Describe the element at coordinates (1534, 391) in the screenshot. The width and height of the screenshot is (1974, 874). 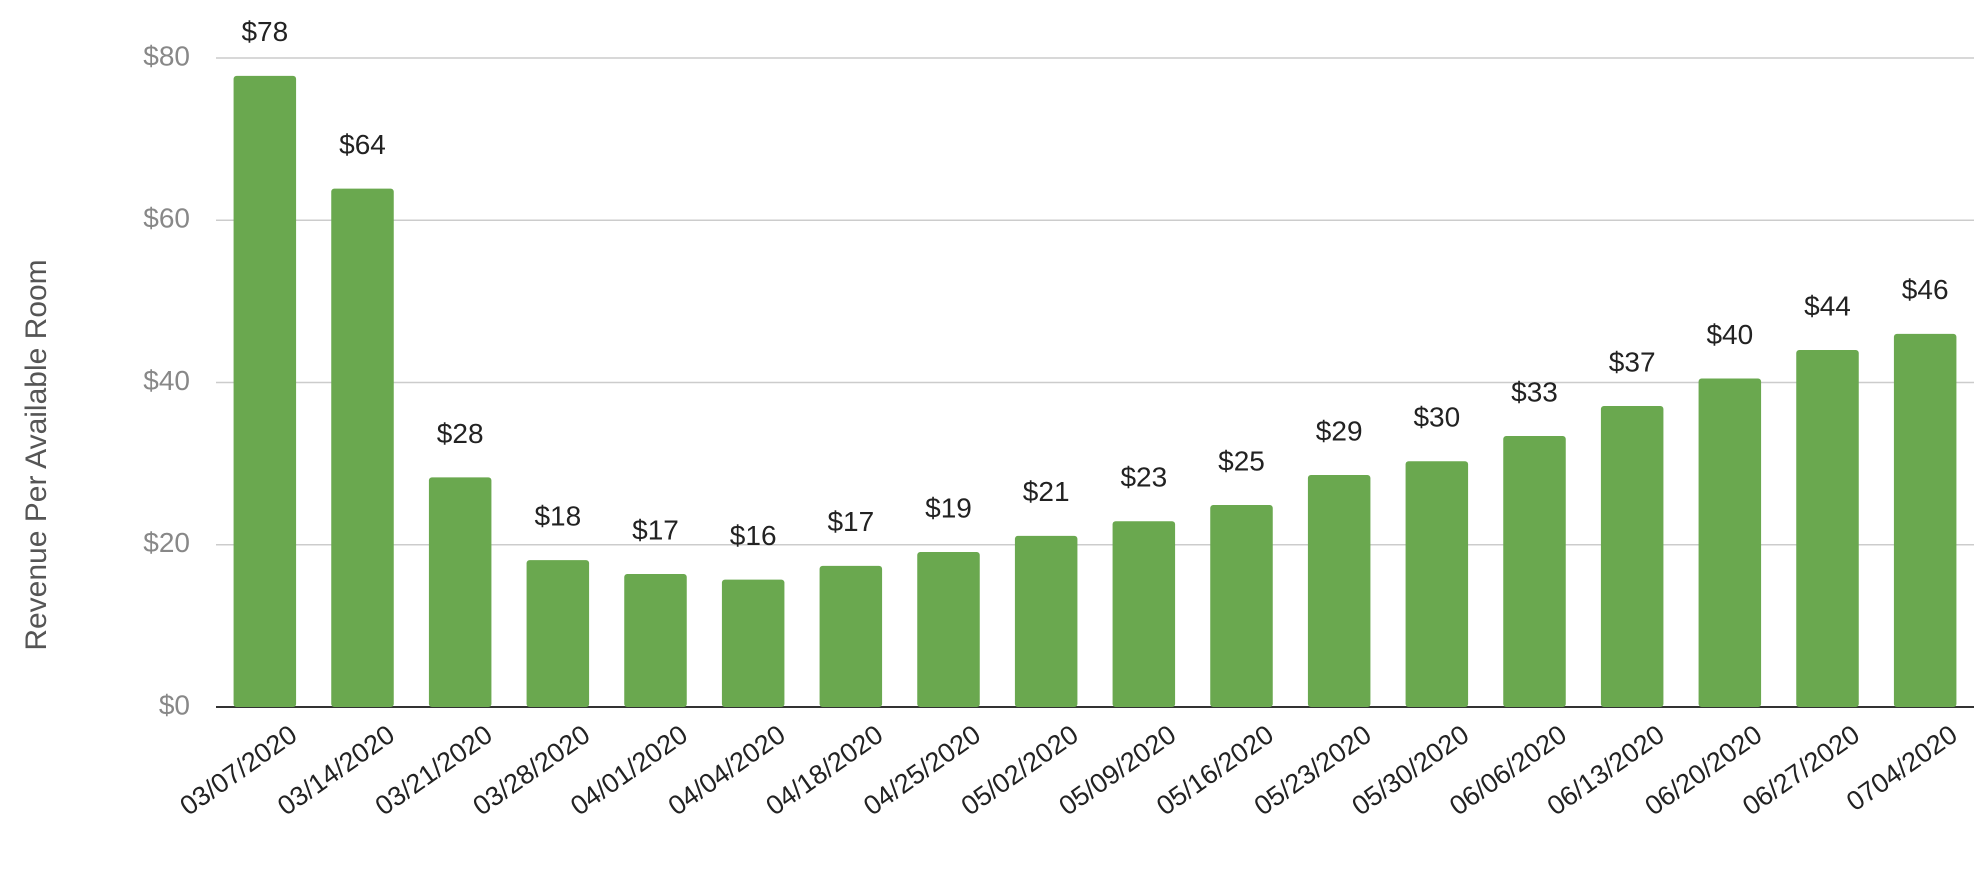
I see `data-label: $33` at that location.